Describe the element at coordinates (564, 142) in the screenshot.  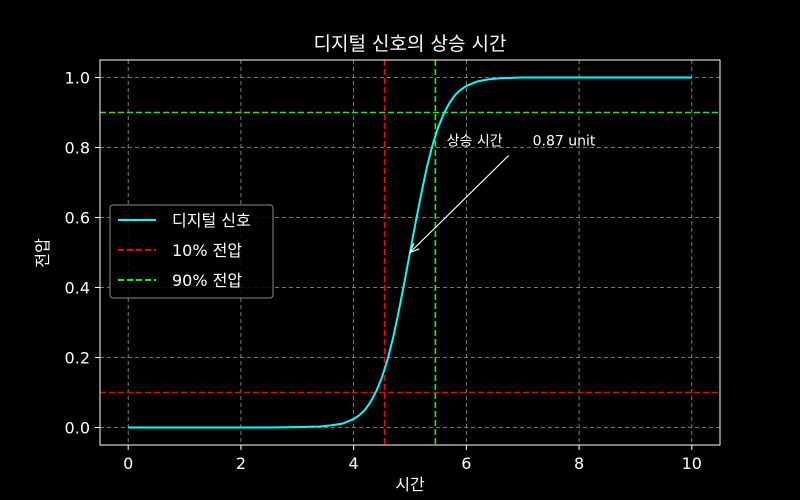
I see `annotation-value: 0.87 unit` at that location.